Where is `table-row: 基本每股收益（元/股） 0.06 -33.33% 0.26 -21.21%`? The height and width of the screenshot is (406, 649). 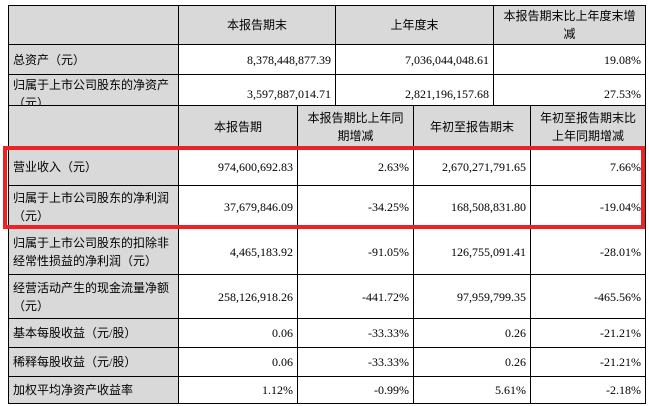
table-row: 基本每股收益（元/股） 0.06 -33.33% 0.26 -21.21% is located at coordinates (327, 333).